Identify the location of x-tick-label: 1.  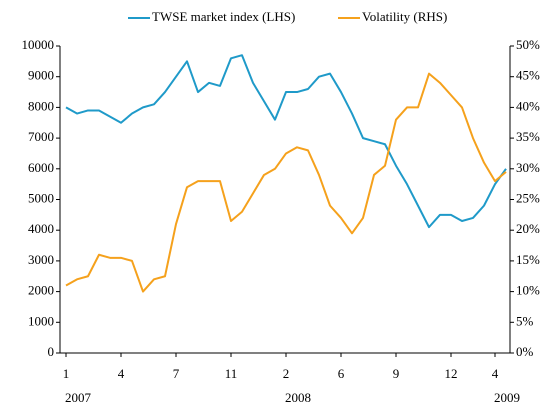
(66, 373).